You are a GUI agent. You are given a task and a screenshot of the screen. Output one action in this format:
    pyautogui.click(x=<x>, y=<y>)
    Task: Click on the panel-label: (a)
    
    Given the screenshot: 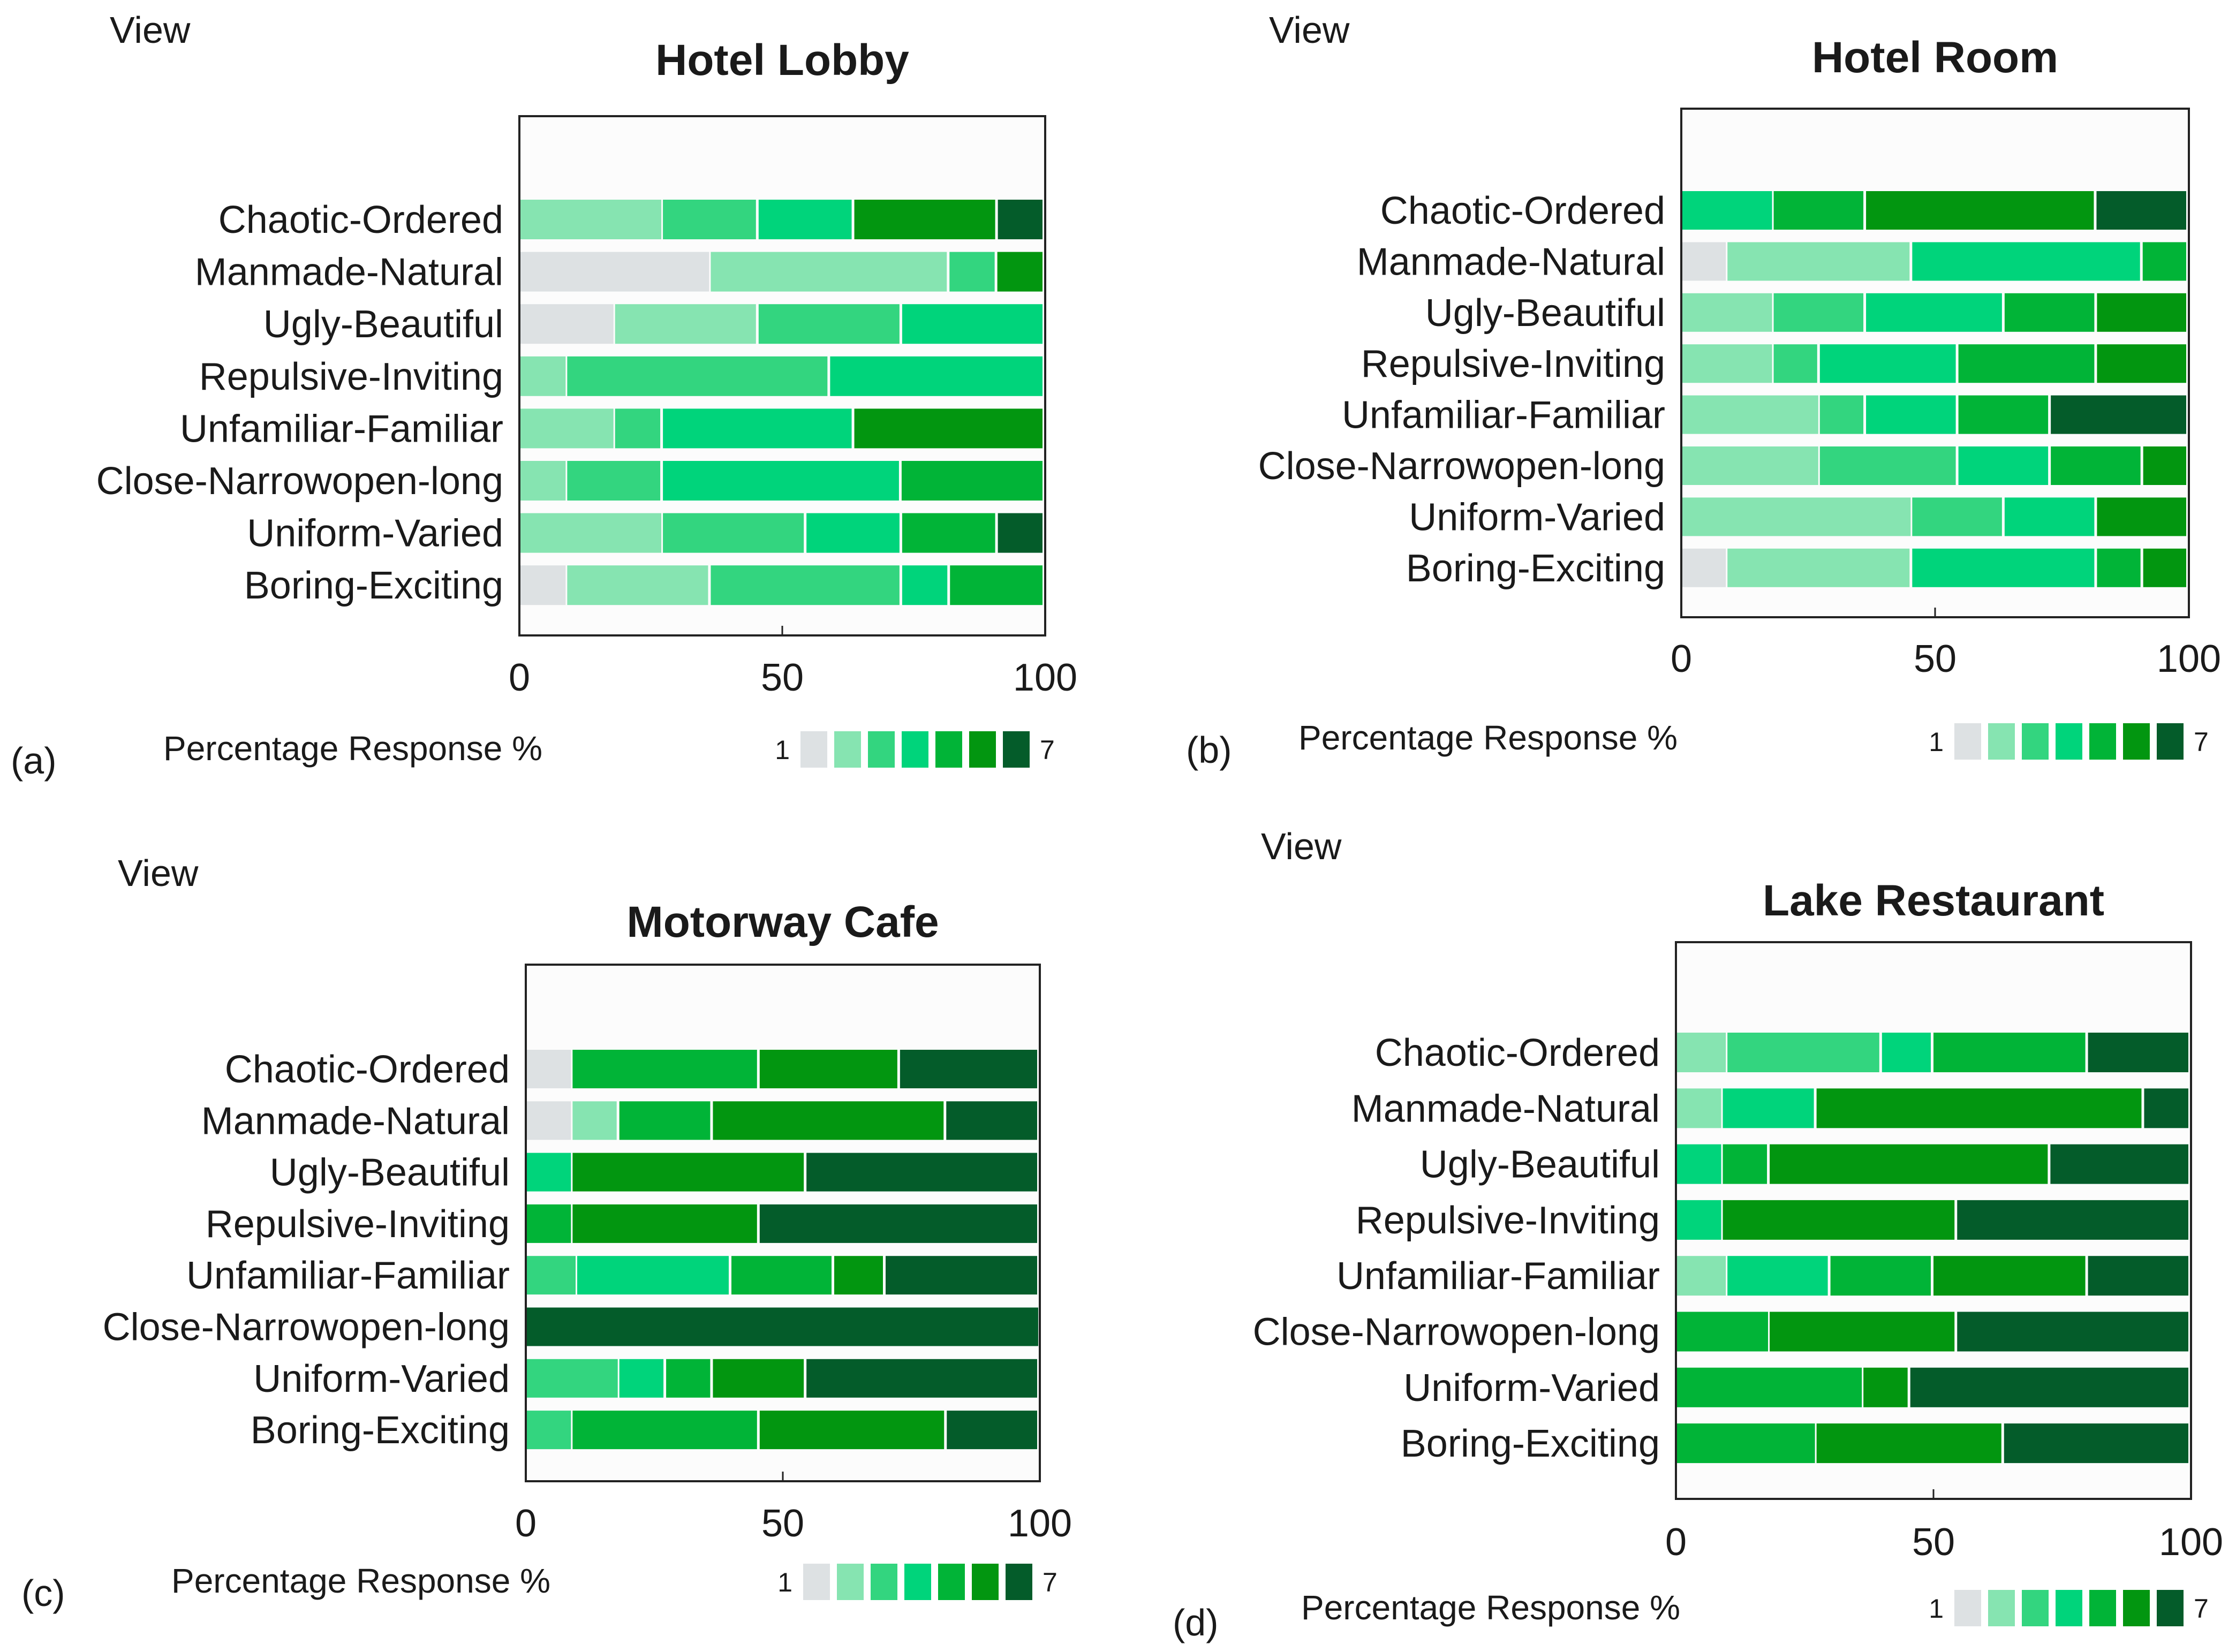 What is the action you would take?
    pyautogui.click(x=34, y=761)
    